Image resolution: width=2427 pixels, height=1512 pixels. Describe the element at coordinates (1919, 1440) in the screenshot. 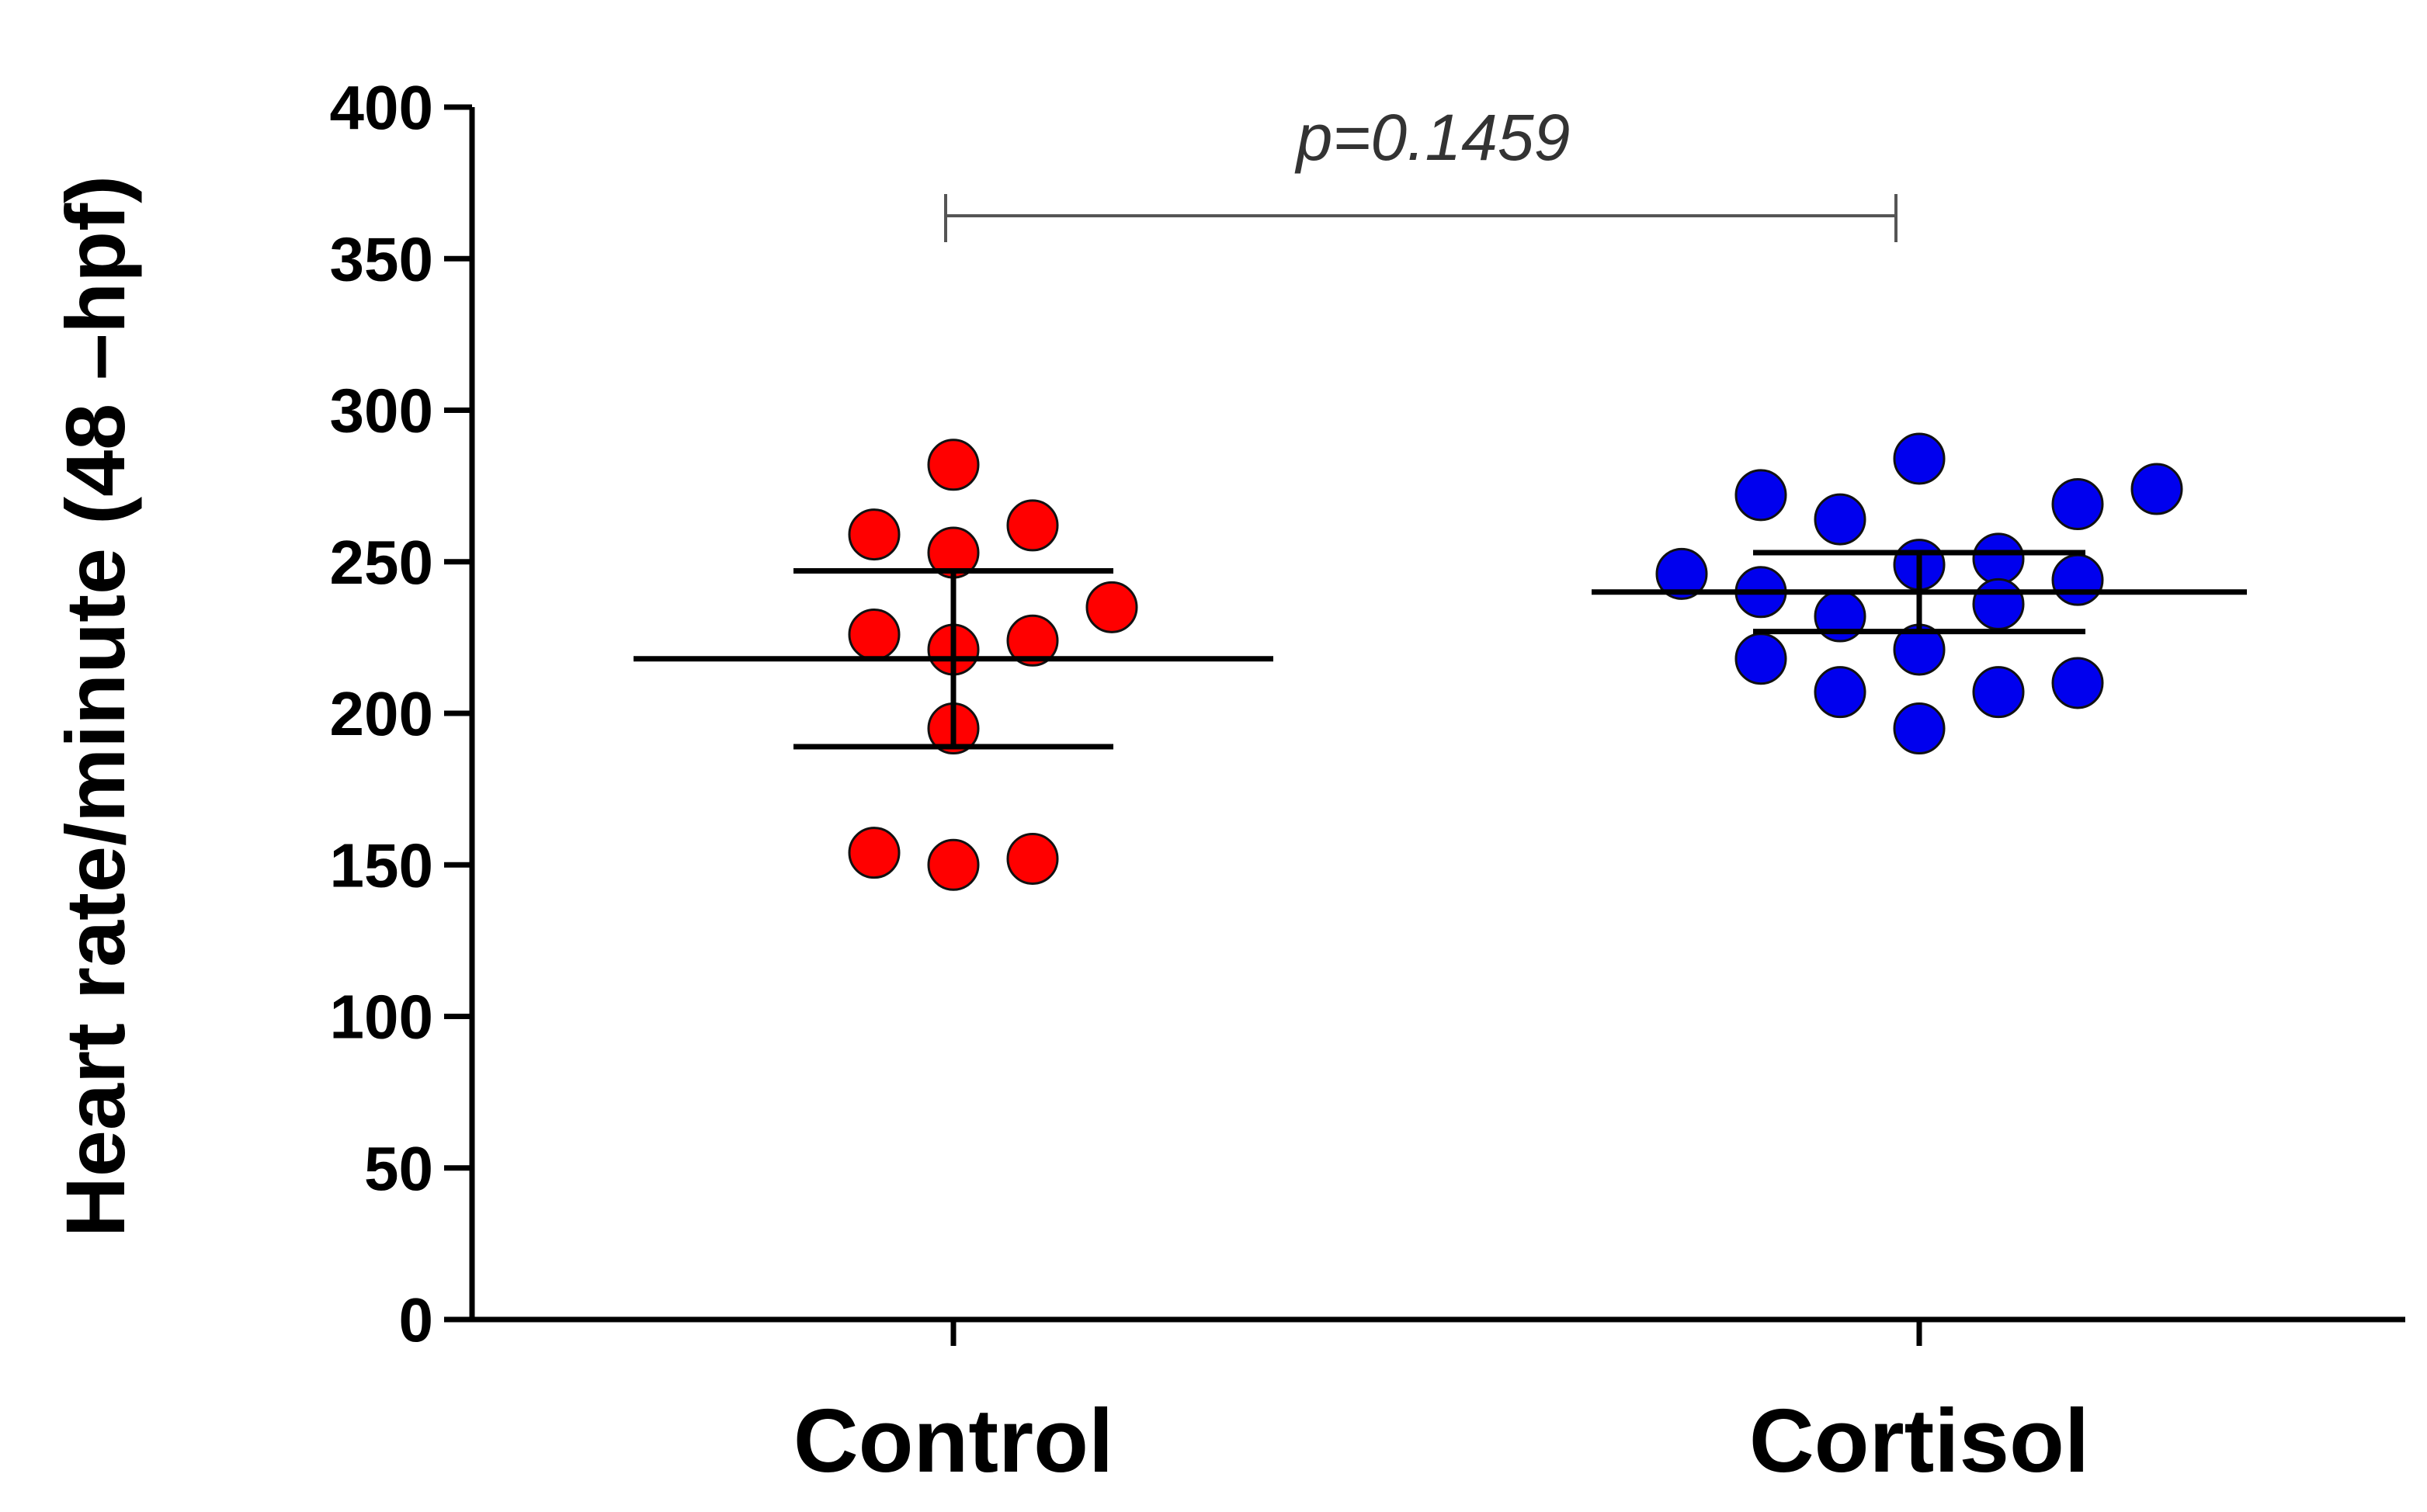

I see `x-category-label: Cortisol` at that location.